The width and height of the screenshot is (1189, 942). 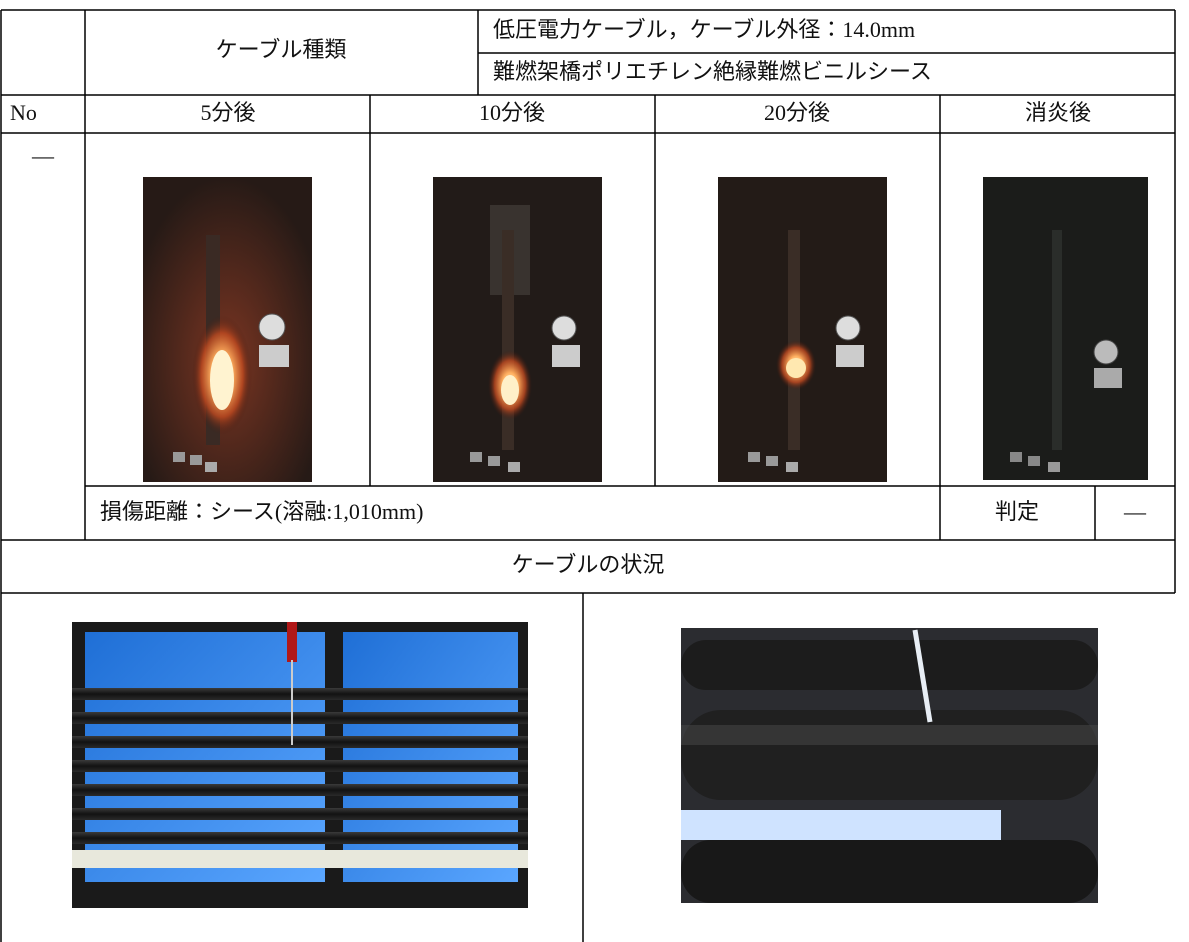 I want to click on column-header: No, so click(x=23, y=112).